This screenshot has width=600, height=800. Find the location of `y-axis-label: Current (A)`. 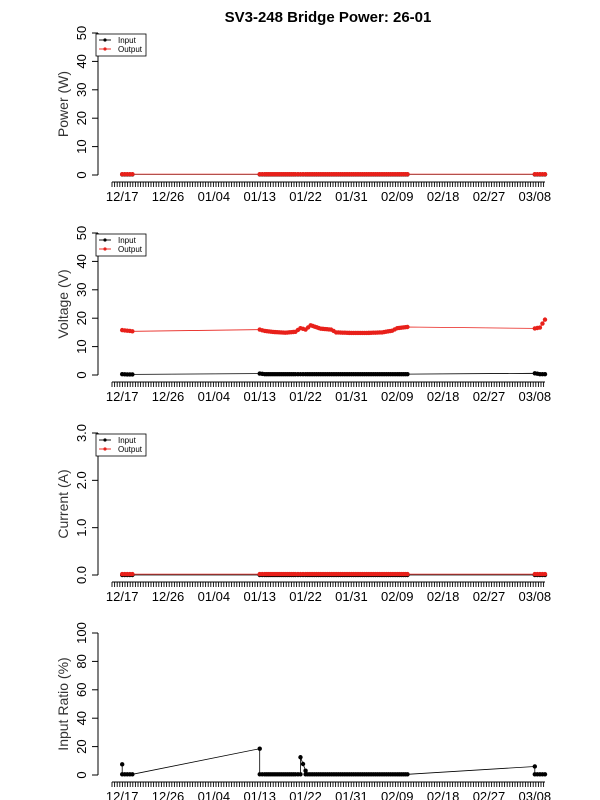

y-axis-label: Current (A) is located at coordinates (63, 503).